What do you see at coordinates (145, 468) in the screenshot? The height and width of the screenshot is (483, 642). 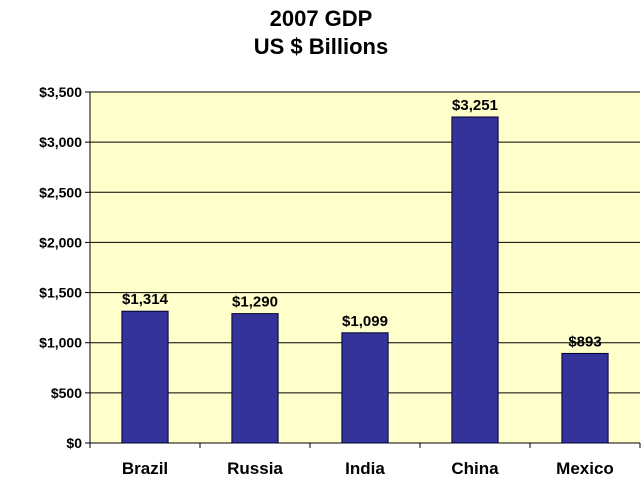 I see `x-tick-label-brazil: Brazil` at bounding box center [145, 468].